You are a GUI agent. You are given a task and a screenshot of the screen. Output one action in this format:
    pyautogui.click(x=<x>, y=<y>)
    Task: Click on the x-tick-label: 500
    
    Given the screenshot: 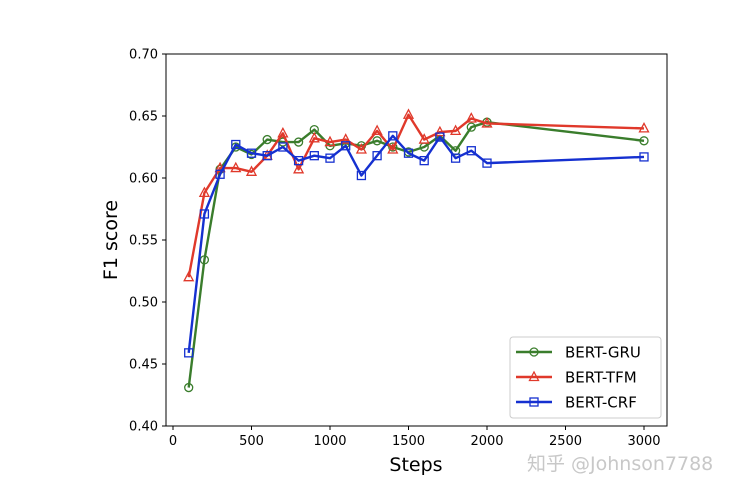 What is the action you would take?
    pyautogui.click(x=251, y=441)
    